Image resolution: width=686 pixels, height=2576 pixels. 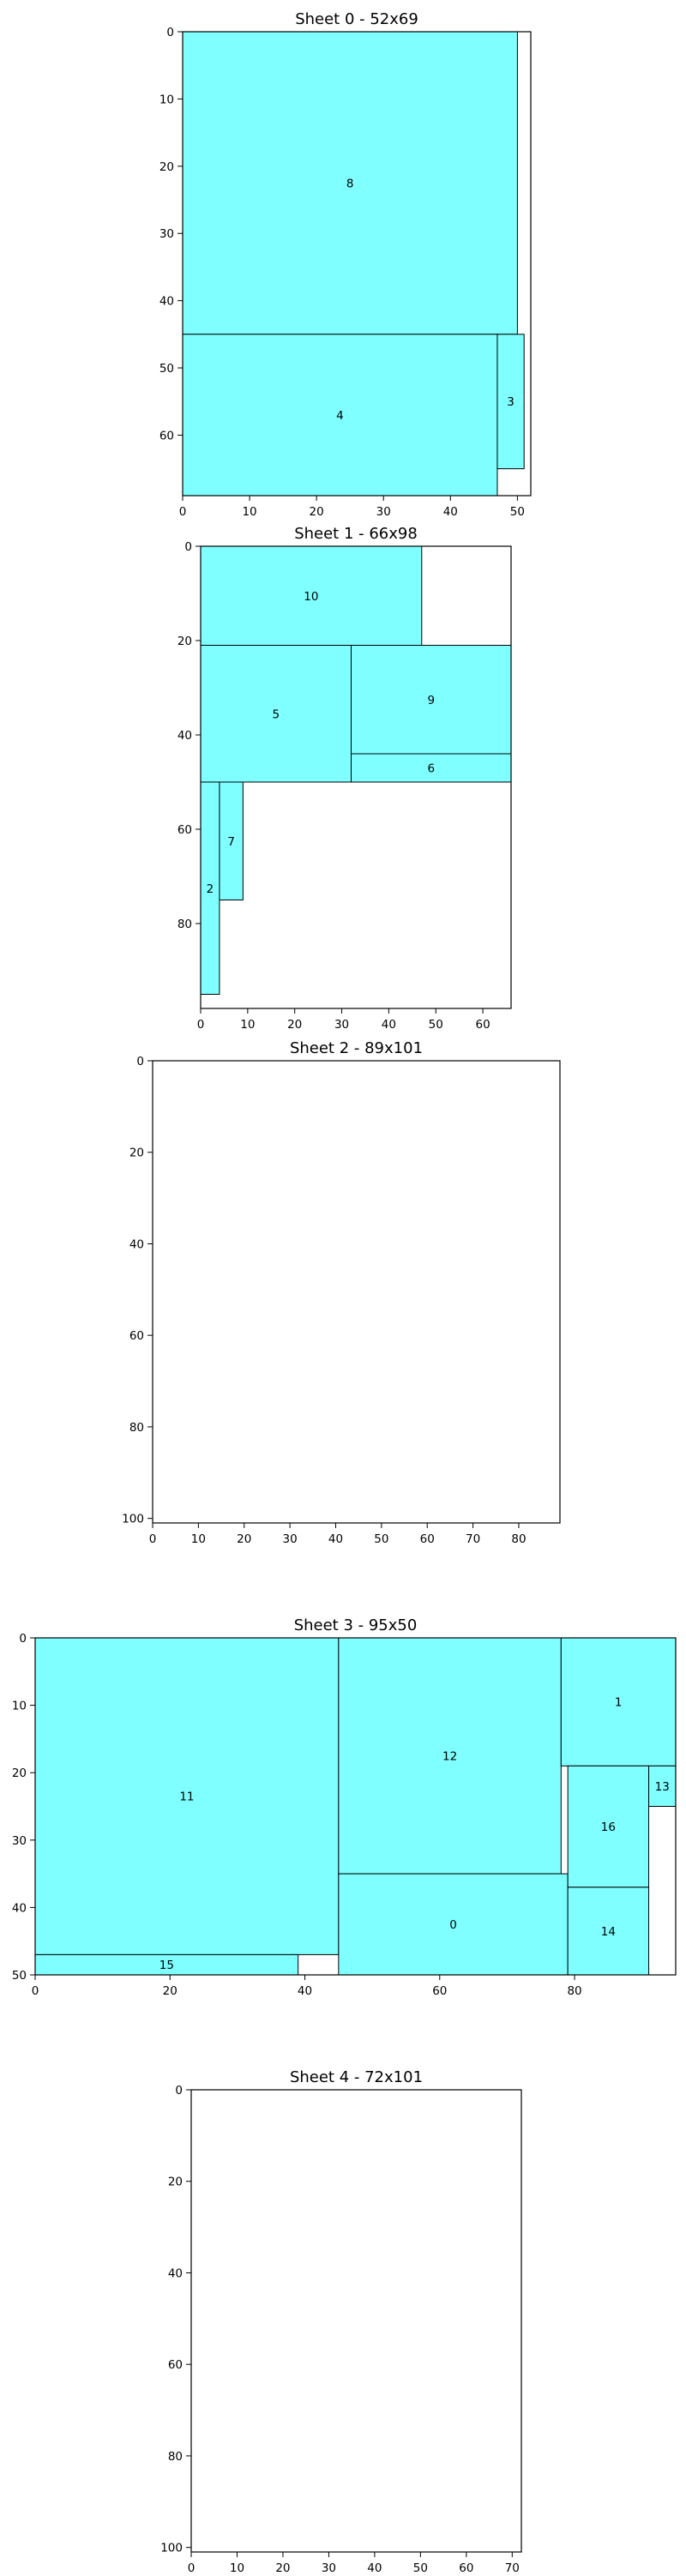 I want to click on piece-label-15: 15, so click(x=166, y=1965).